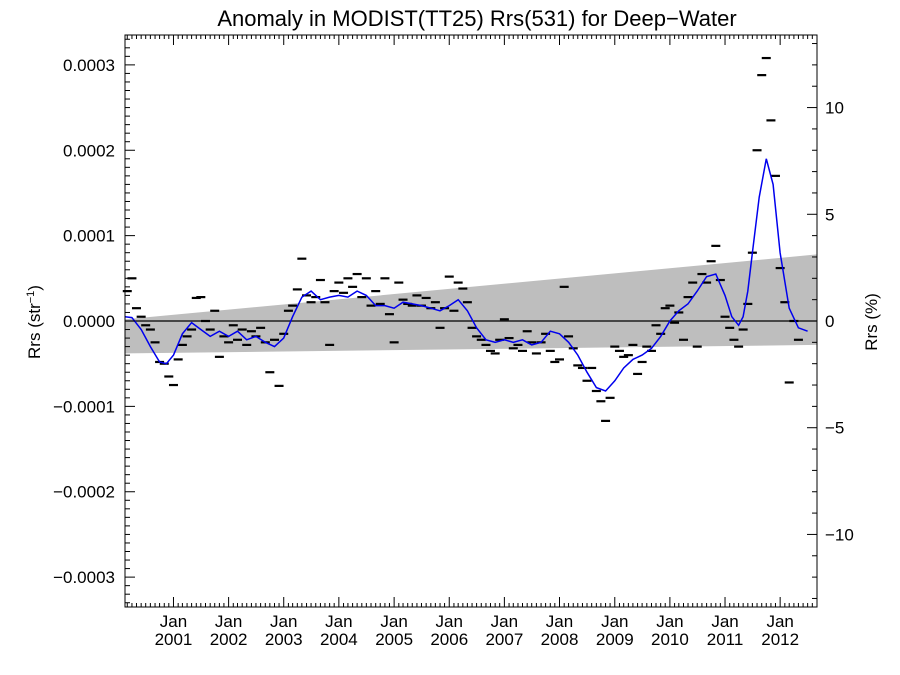  What do you see at coordinates (284, 639) in the screenshot?
I see `x-tick-label-year: 2003` at bounding box center [284, 639].